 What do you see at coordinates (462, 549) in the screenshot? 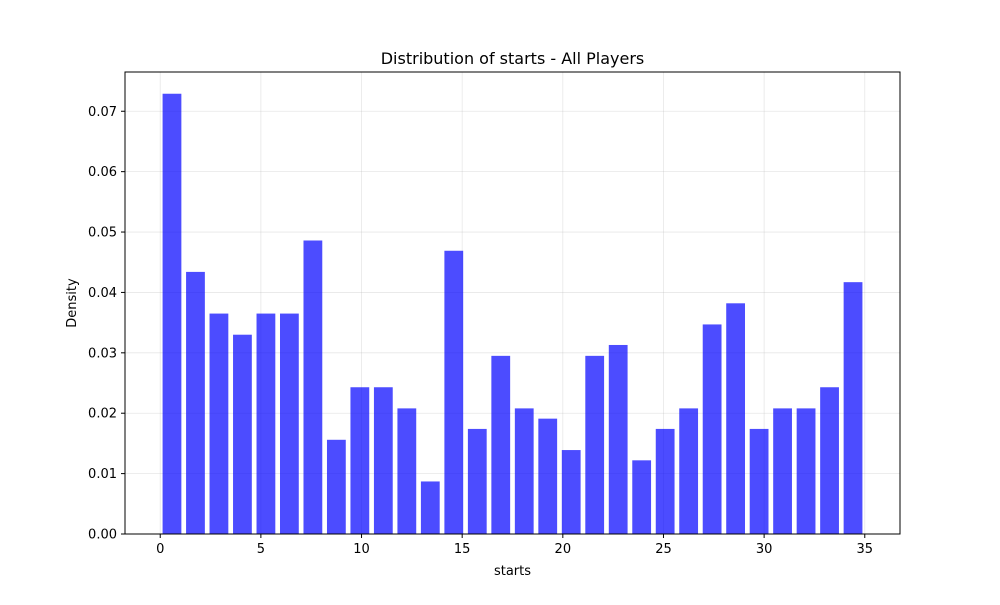
I see `x-tick-label: 15` at bounding box center [462, 549].